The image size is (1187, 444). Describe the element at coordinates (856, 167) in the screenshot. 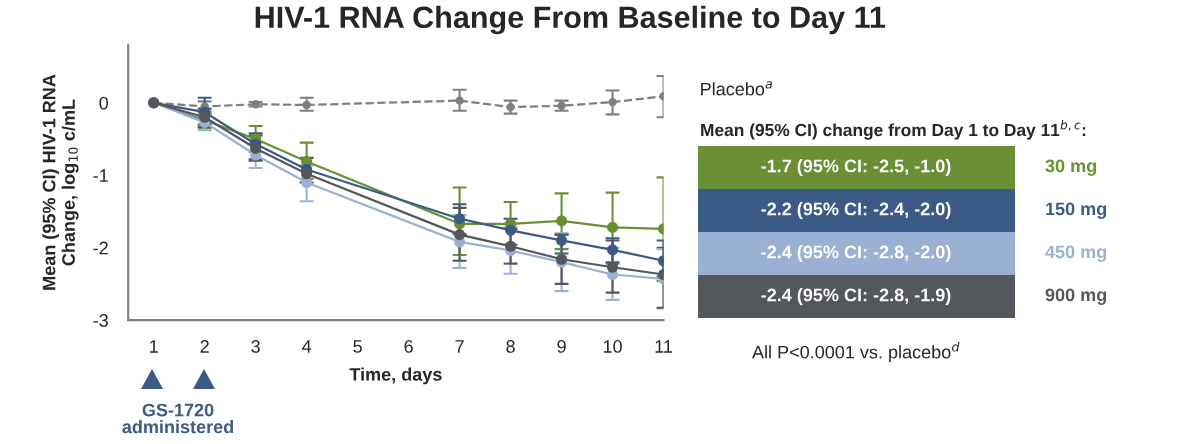

I see `text: -1.7 (95% CI: -2.5, -1.0)` at that location.